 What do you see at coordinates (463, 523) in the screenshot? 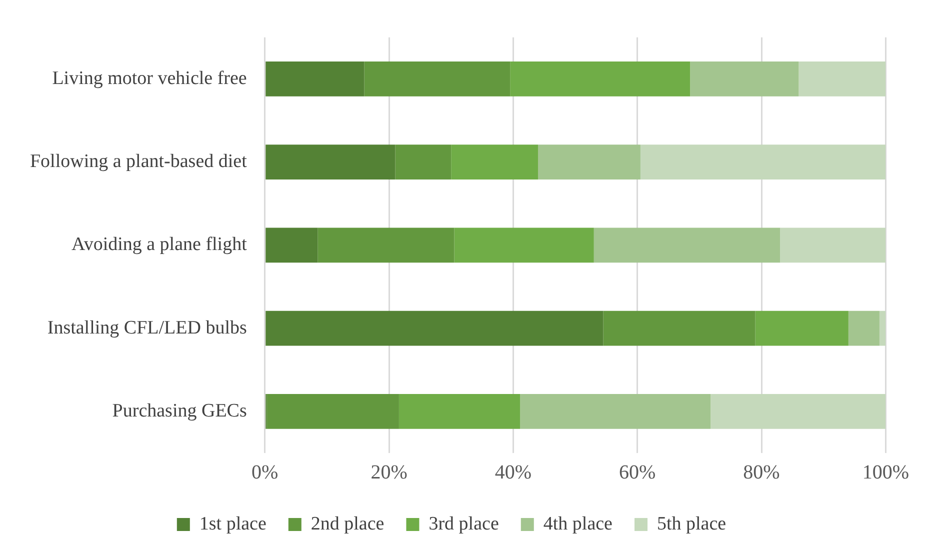
I see `legend-label: 3rd place` at bounding box center [463, 523].